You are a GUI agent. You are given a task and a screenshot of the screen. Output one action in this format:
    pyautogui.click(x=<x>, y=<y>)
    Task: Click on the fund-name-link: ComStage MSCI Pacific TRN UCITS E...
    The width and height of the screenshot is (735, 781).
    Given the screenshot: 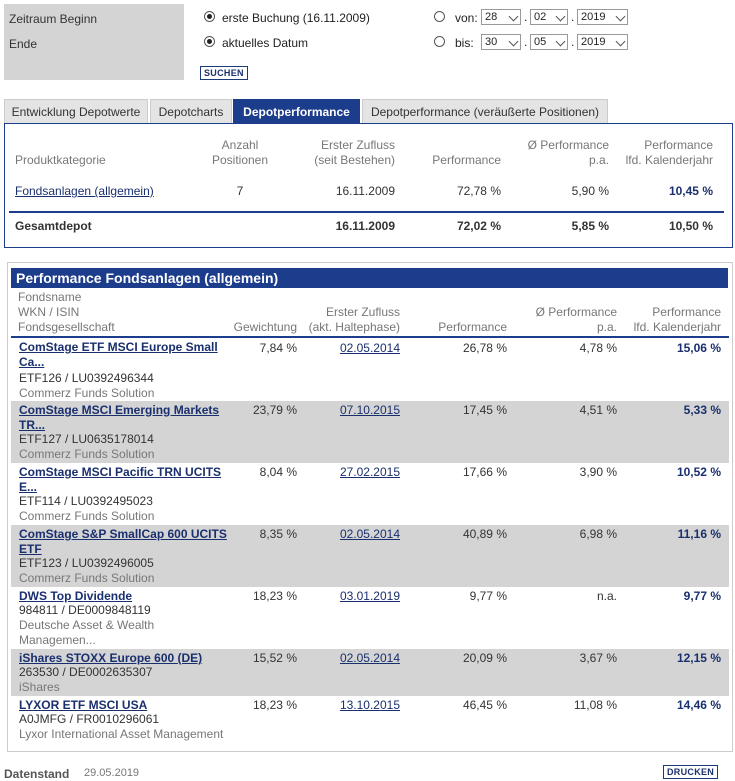 What is the action you would take?
    pyautogui.click(x=120, y=479)
    